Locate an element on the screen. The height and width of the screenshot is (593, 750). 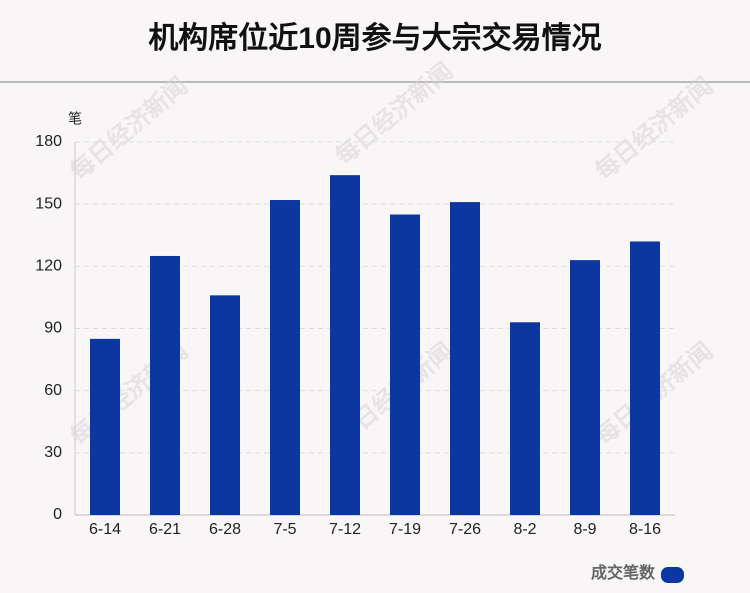
x-tick-label: 7-5 is located at coordinates (284, 529).